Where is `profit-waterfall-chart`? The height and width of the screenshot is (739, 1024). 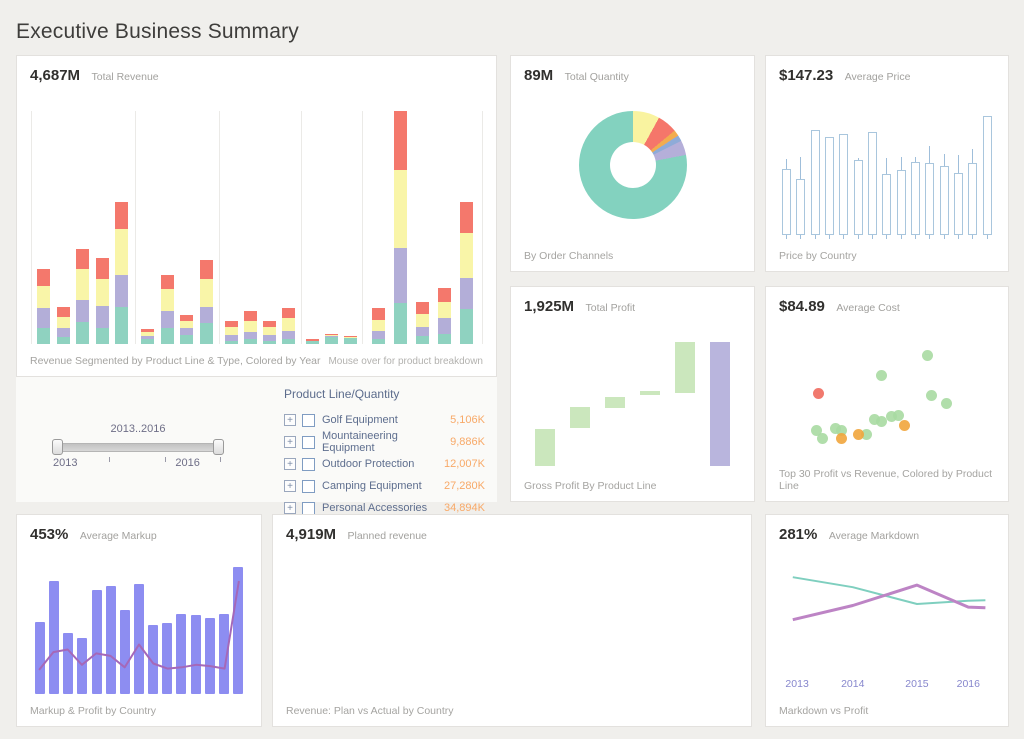
profit-waterfall-chart is located at coordinates (632, 404).